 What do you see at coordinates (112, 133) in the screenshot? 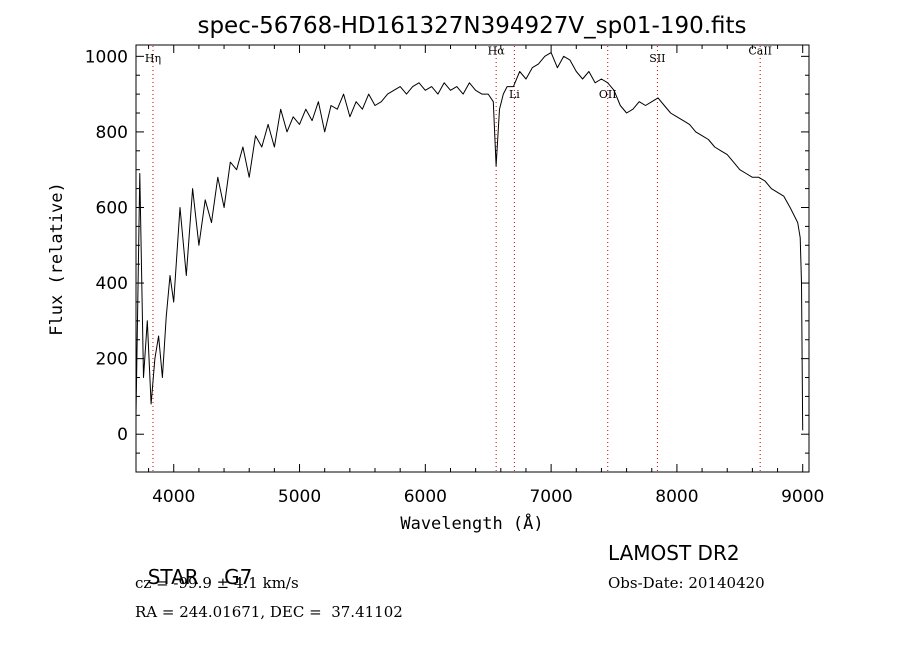
I see `y-tick-label-4: 800` at bounding box center [112, 133].